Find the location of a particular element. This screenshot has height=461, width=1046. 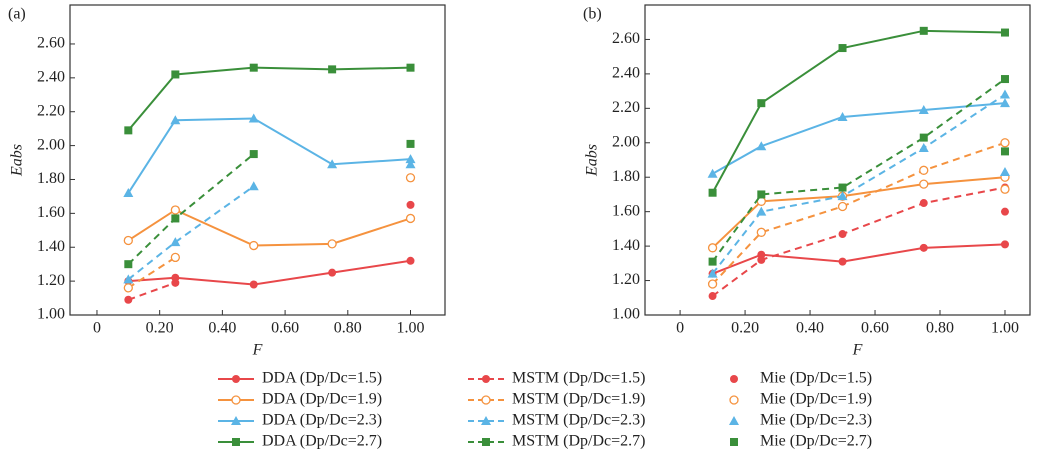

legend-entry: Mie (Dp/Dc=2.3) is located at coordinates (800, 420).